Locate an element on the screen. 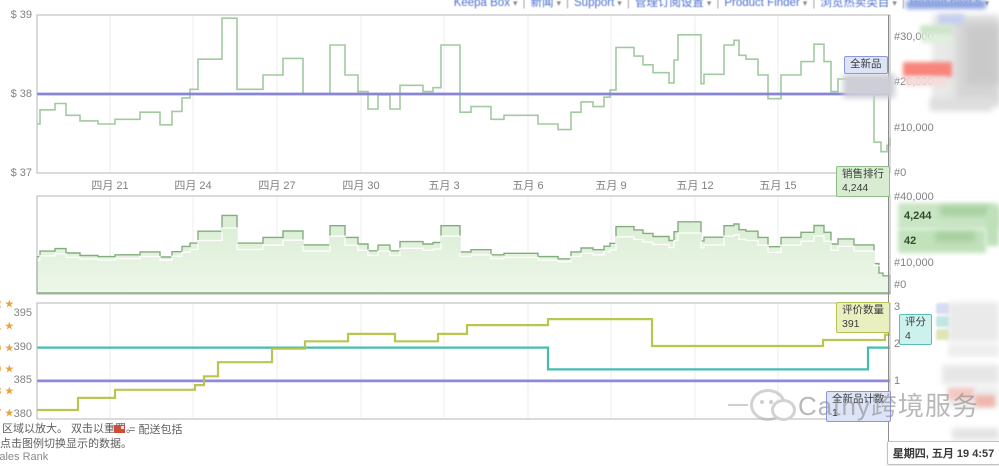 This screenshot has width=999, height=466. x-axis-tick: 四月 21 is located at coordinates (110, 186).